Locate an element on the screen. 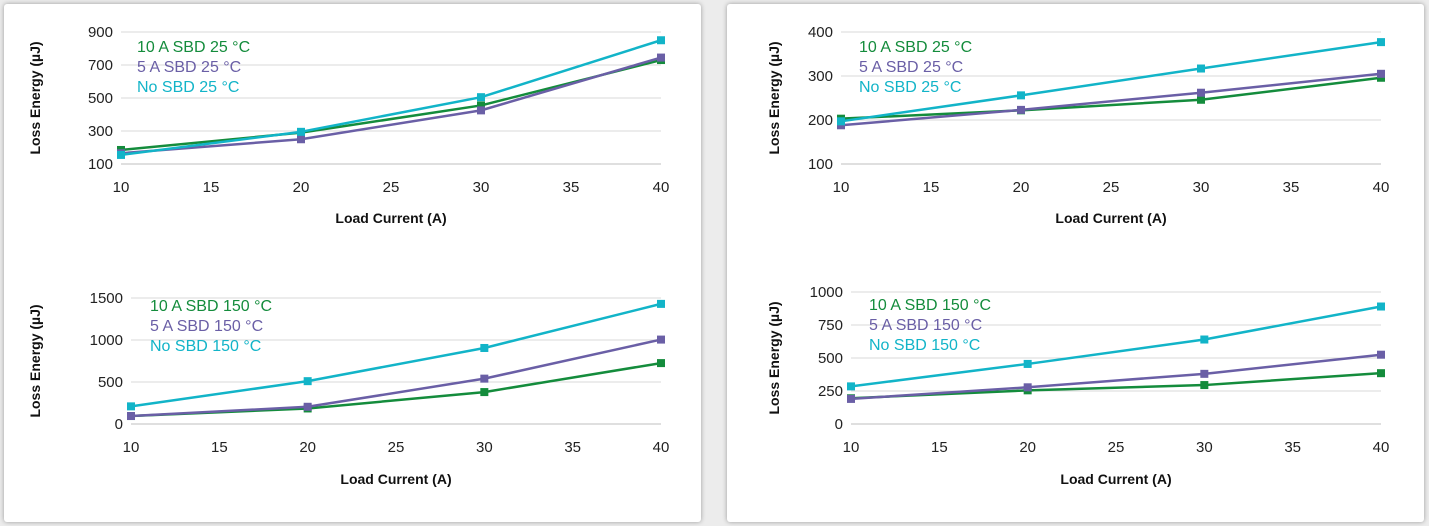 Image resolution: width=1429 pixels, height=526 pixels. y-tick-label: 750 is located at coordinates (830, 325).